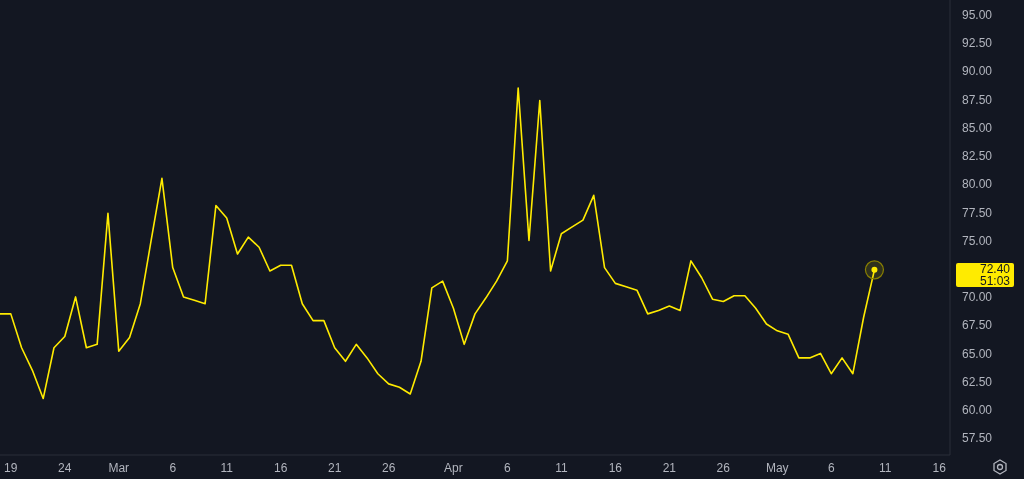  I want to click on x-tick-label: Apr, so click(453, 467).